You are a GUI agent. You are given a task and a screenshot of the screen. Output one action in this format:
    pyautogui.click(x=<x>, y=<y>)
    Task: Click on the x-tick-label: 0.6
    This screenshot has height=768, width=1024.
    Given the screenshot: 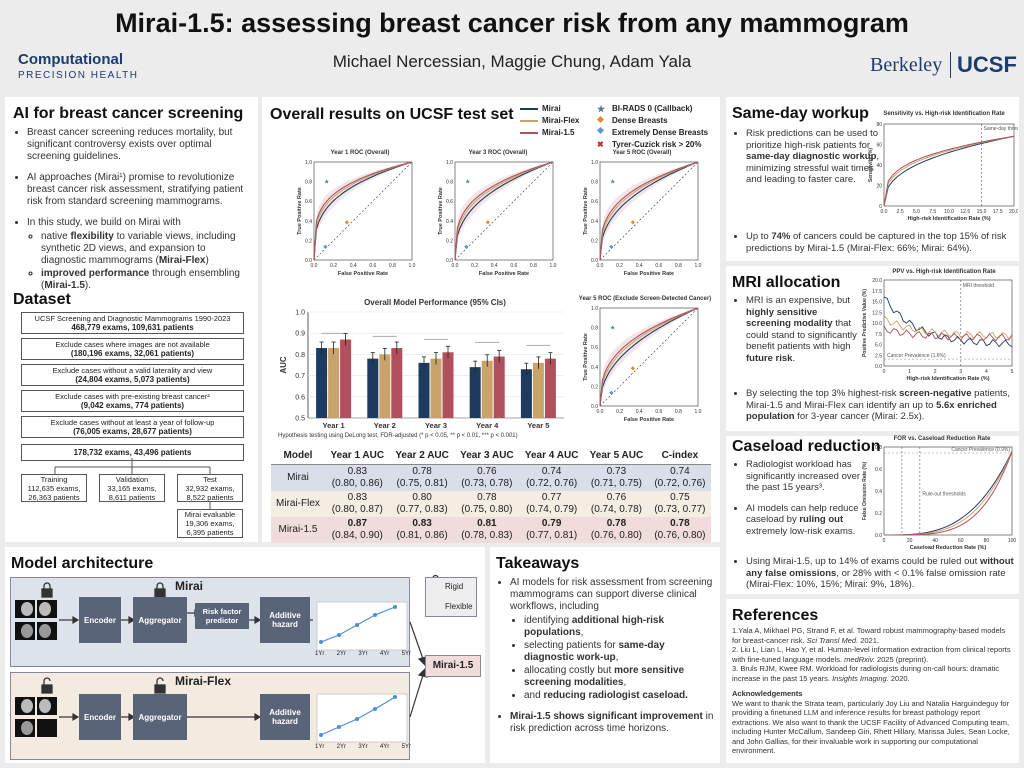 What is the action you would take?
    pyautogui.click(x=658, y=412)
    